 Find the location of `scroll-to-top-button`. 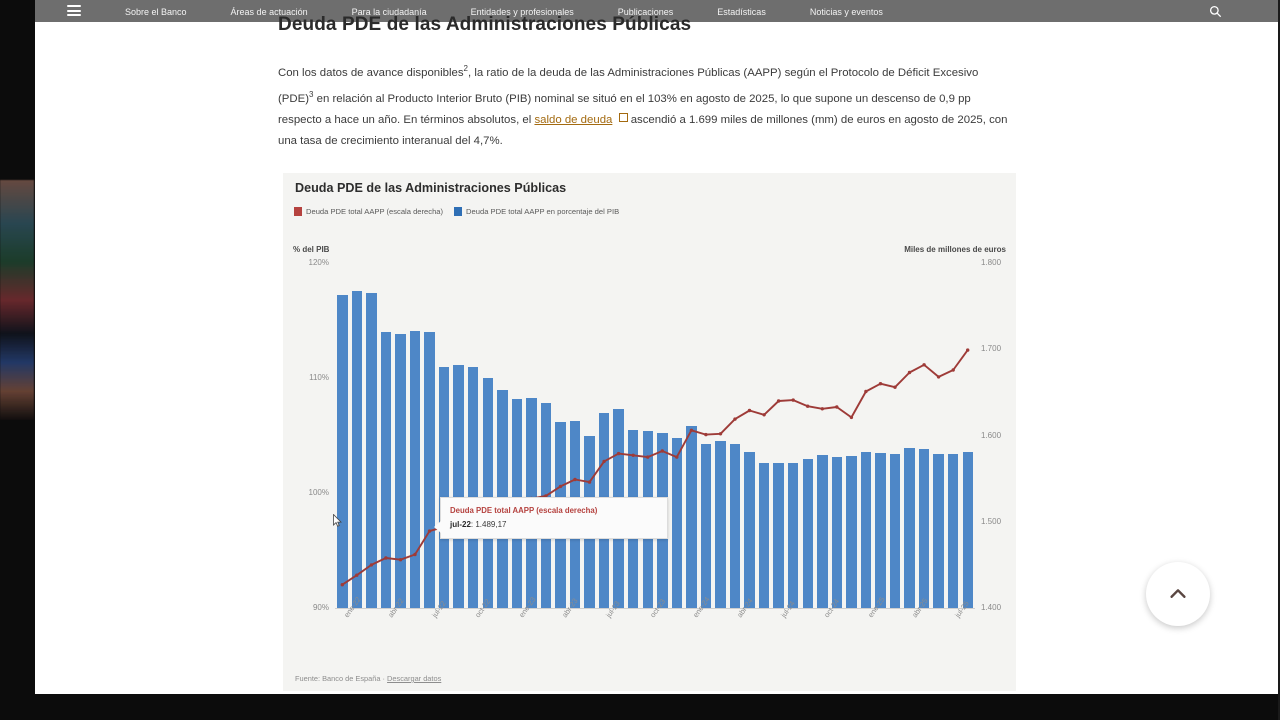

scroll-to-top-button is located at coordinates (1178, 594).